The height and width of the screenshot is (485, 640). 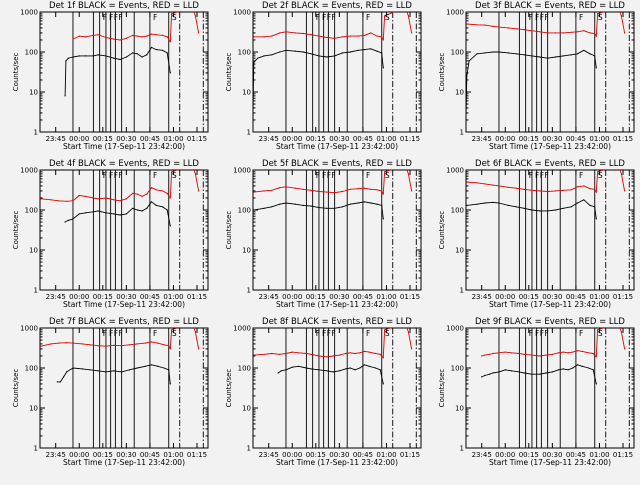 What do you see at coordinates (335, 72) in the screenshot?
I see `plot-area` at bounding box center [335, 72].